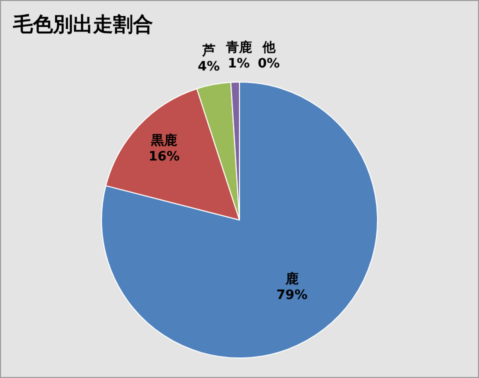  I want to click on slice-label: 芦, so click(208, 50).